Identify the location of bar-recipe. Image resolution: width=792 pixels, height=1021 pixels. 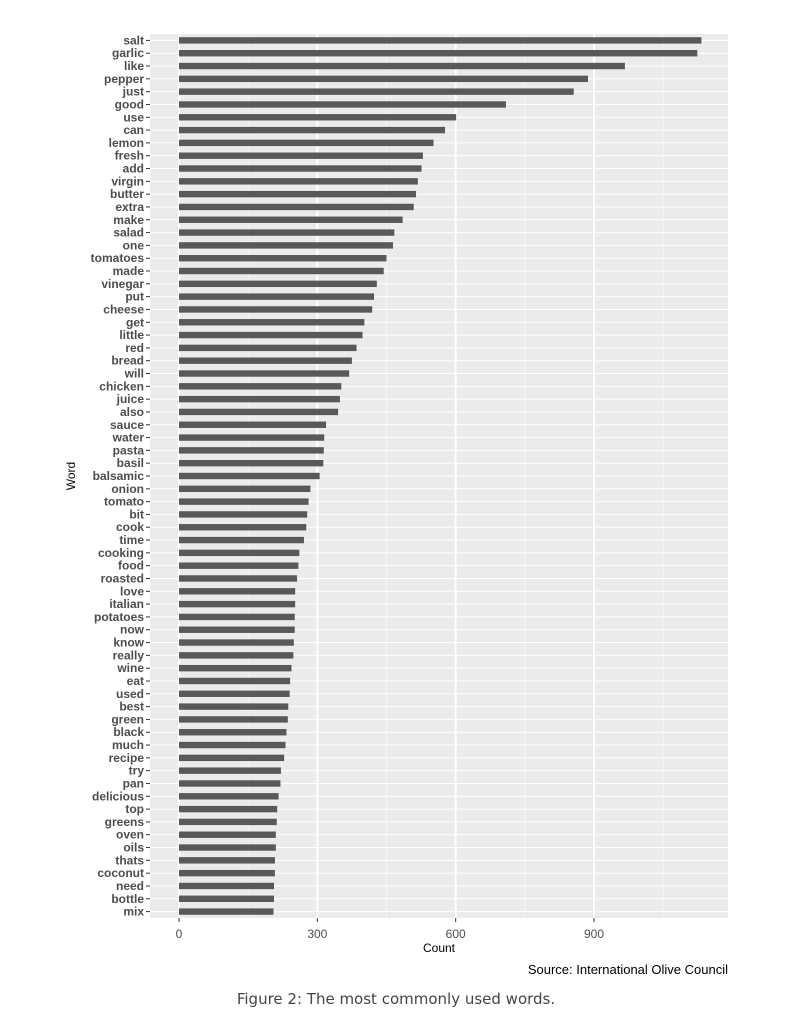
(232, 758).